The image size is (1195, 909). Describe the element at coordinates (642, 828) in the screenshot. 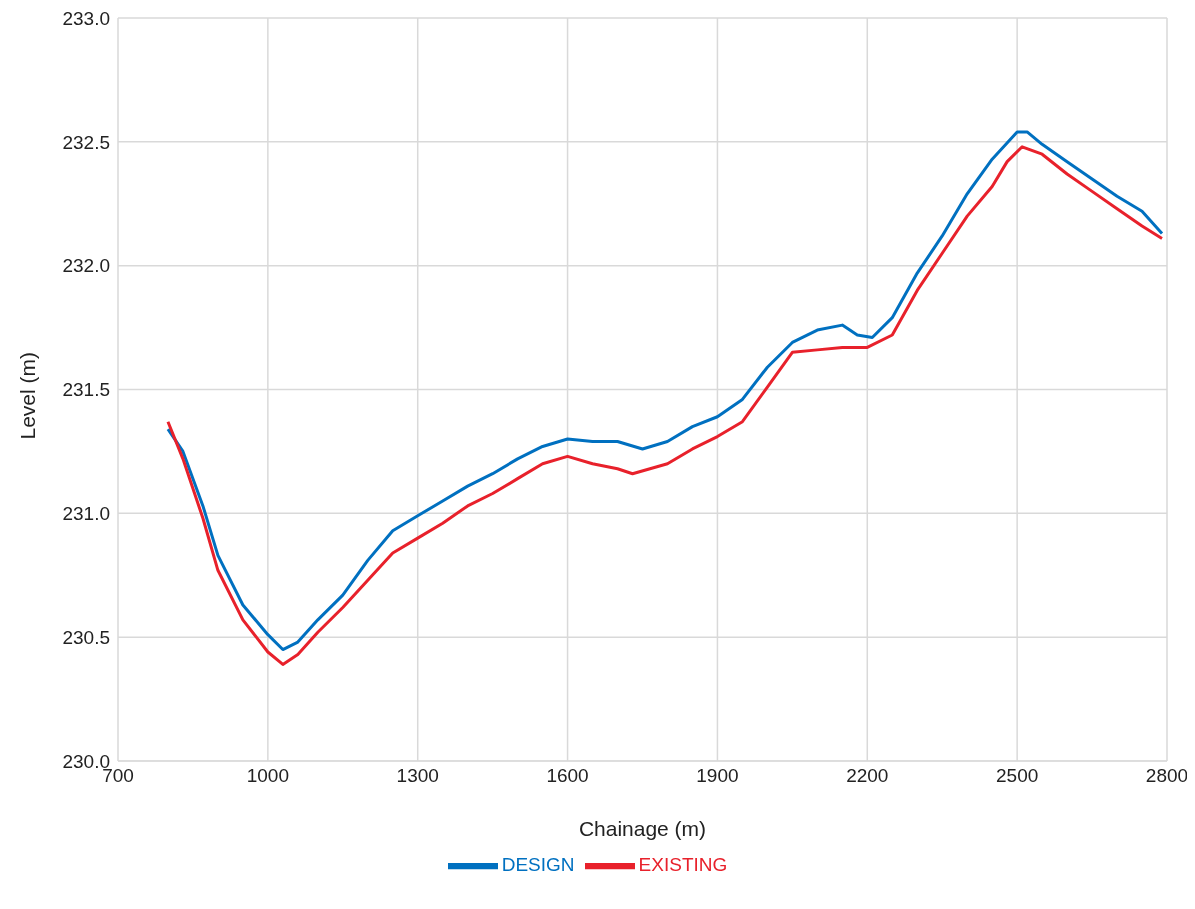

I see `x-axis-title: Chainage (m)` at that location.